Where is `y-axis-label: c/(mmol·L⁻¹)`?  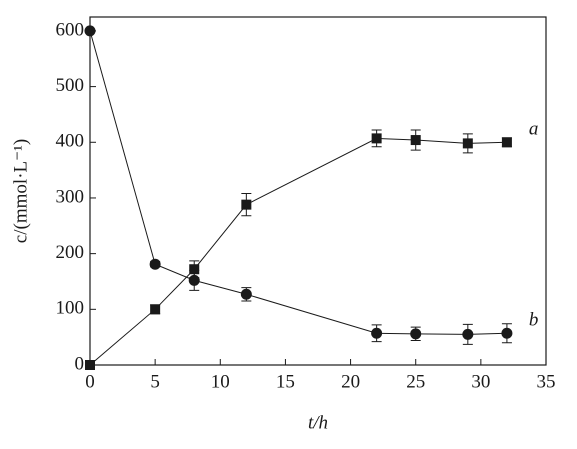
y-axis-label: c/(mmol·L⁻¹) is located at coordinates (20, 191).